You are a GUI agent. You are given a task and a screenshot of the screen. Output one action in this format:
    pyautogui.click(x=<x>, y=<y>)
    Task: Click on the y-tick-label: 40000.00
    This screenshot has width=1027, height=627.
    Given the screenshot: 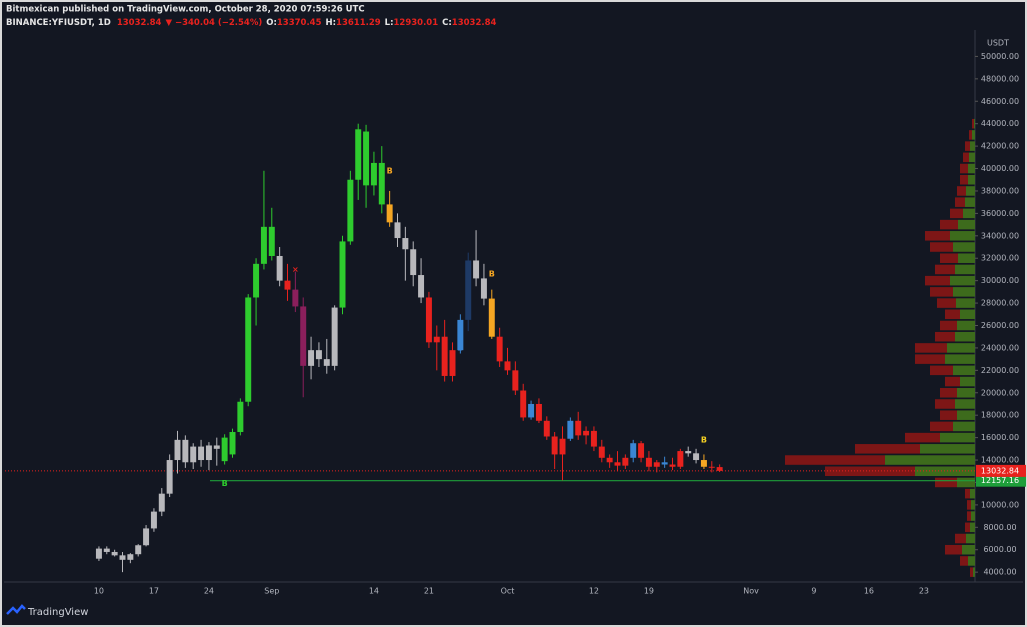 What is the action you would take?
    pyautogui.click(x=1000, y=168)
    